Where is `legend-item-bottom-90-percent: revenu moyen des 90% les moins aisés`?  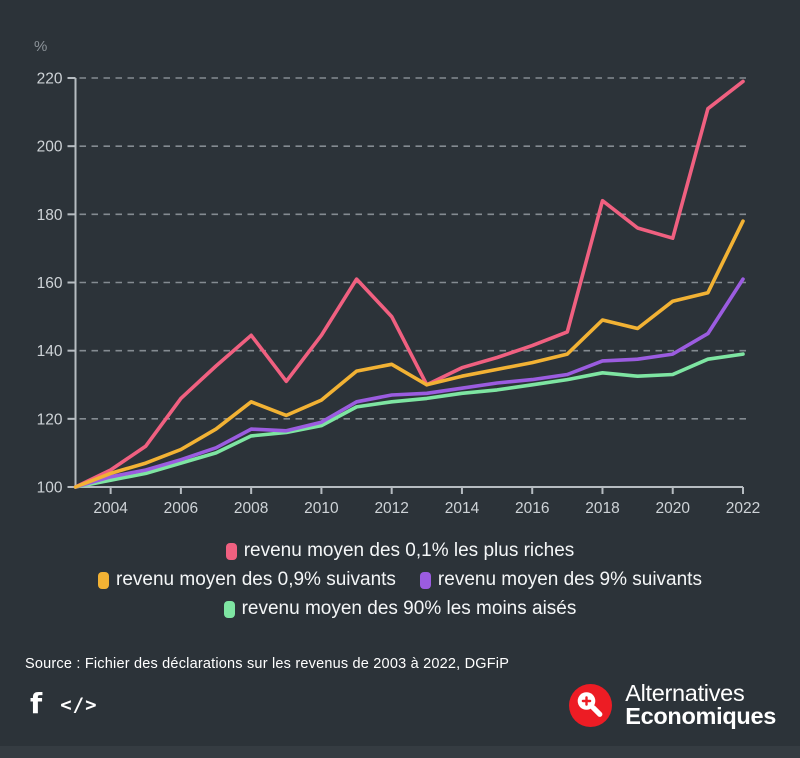 legend-item-bottom-90-percent: revenu moyen des 90% les moins aisés is located at coordinates (400, 609).